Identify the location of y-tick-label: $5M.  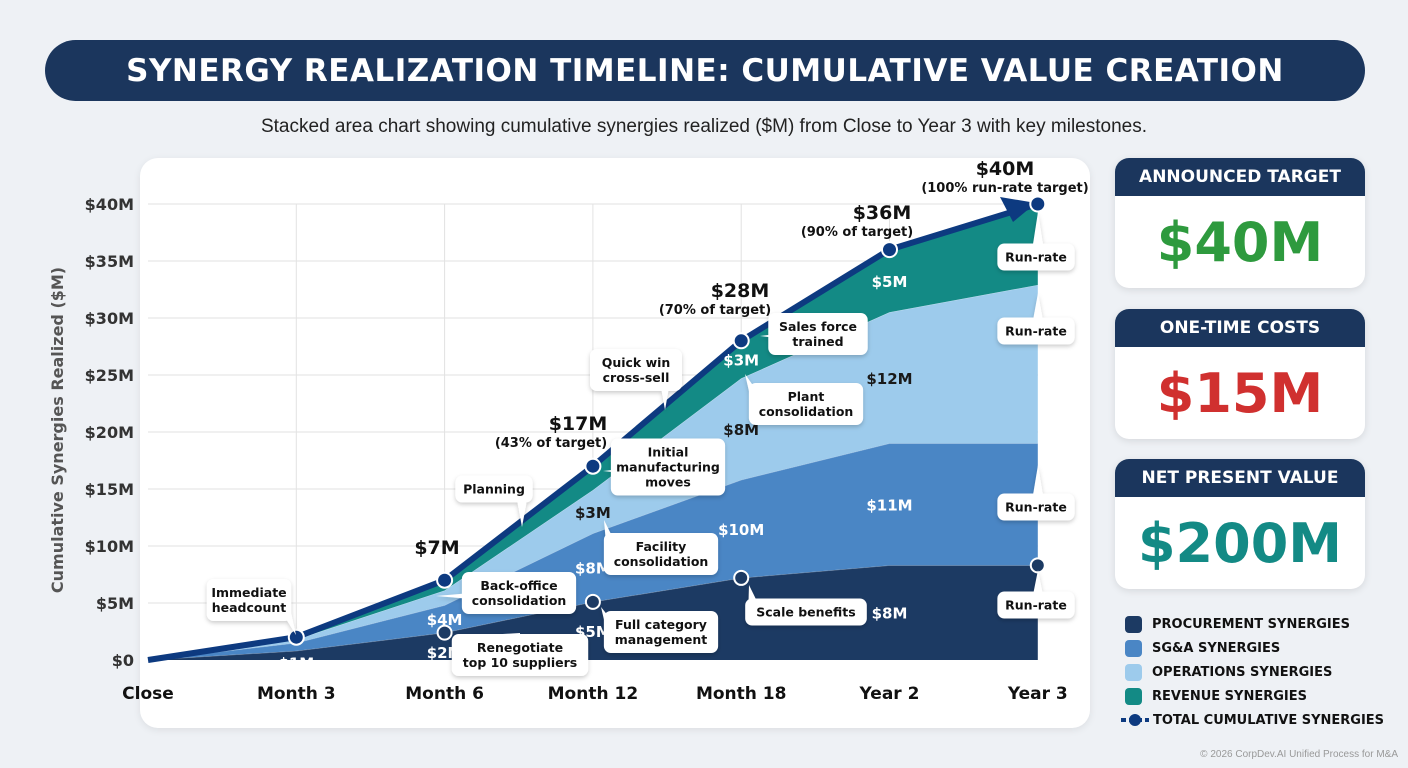
(115, 603).